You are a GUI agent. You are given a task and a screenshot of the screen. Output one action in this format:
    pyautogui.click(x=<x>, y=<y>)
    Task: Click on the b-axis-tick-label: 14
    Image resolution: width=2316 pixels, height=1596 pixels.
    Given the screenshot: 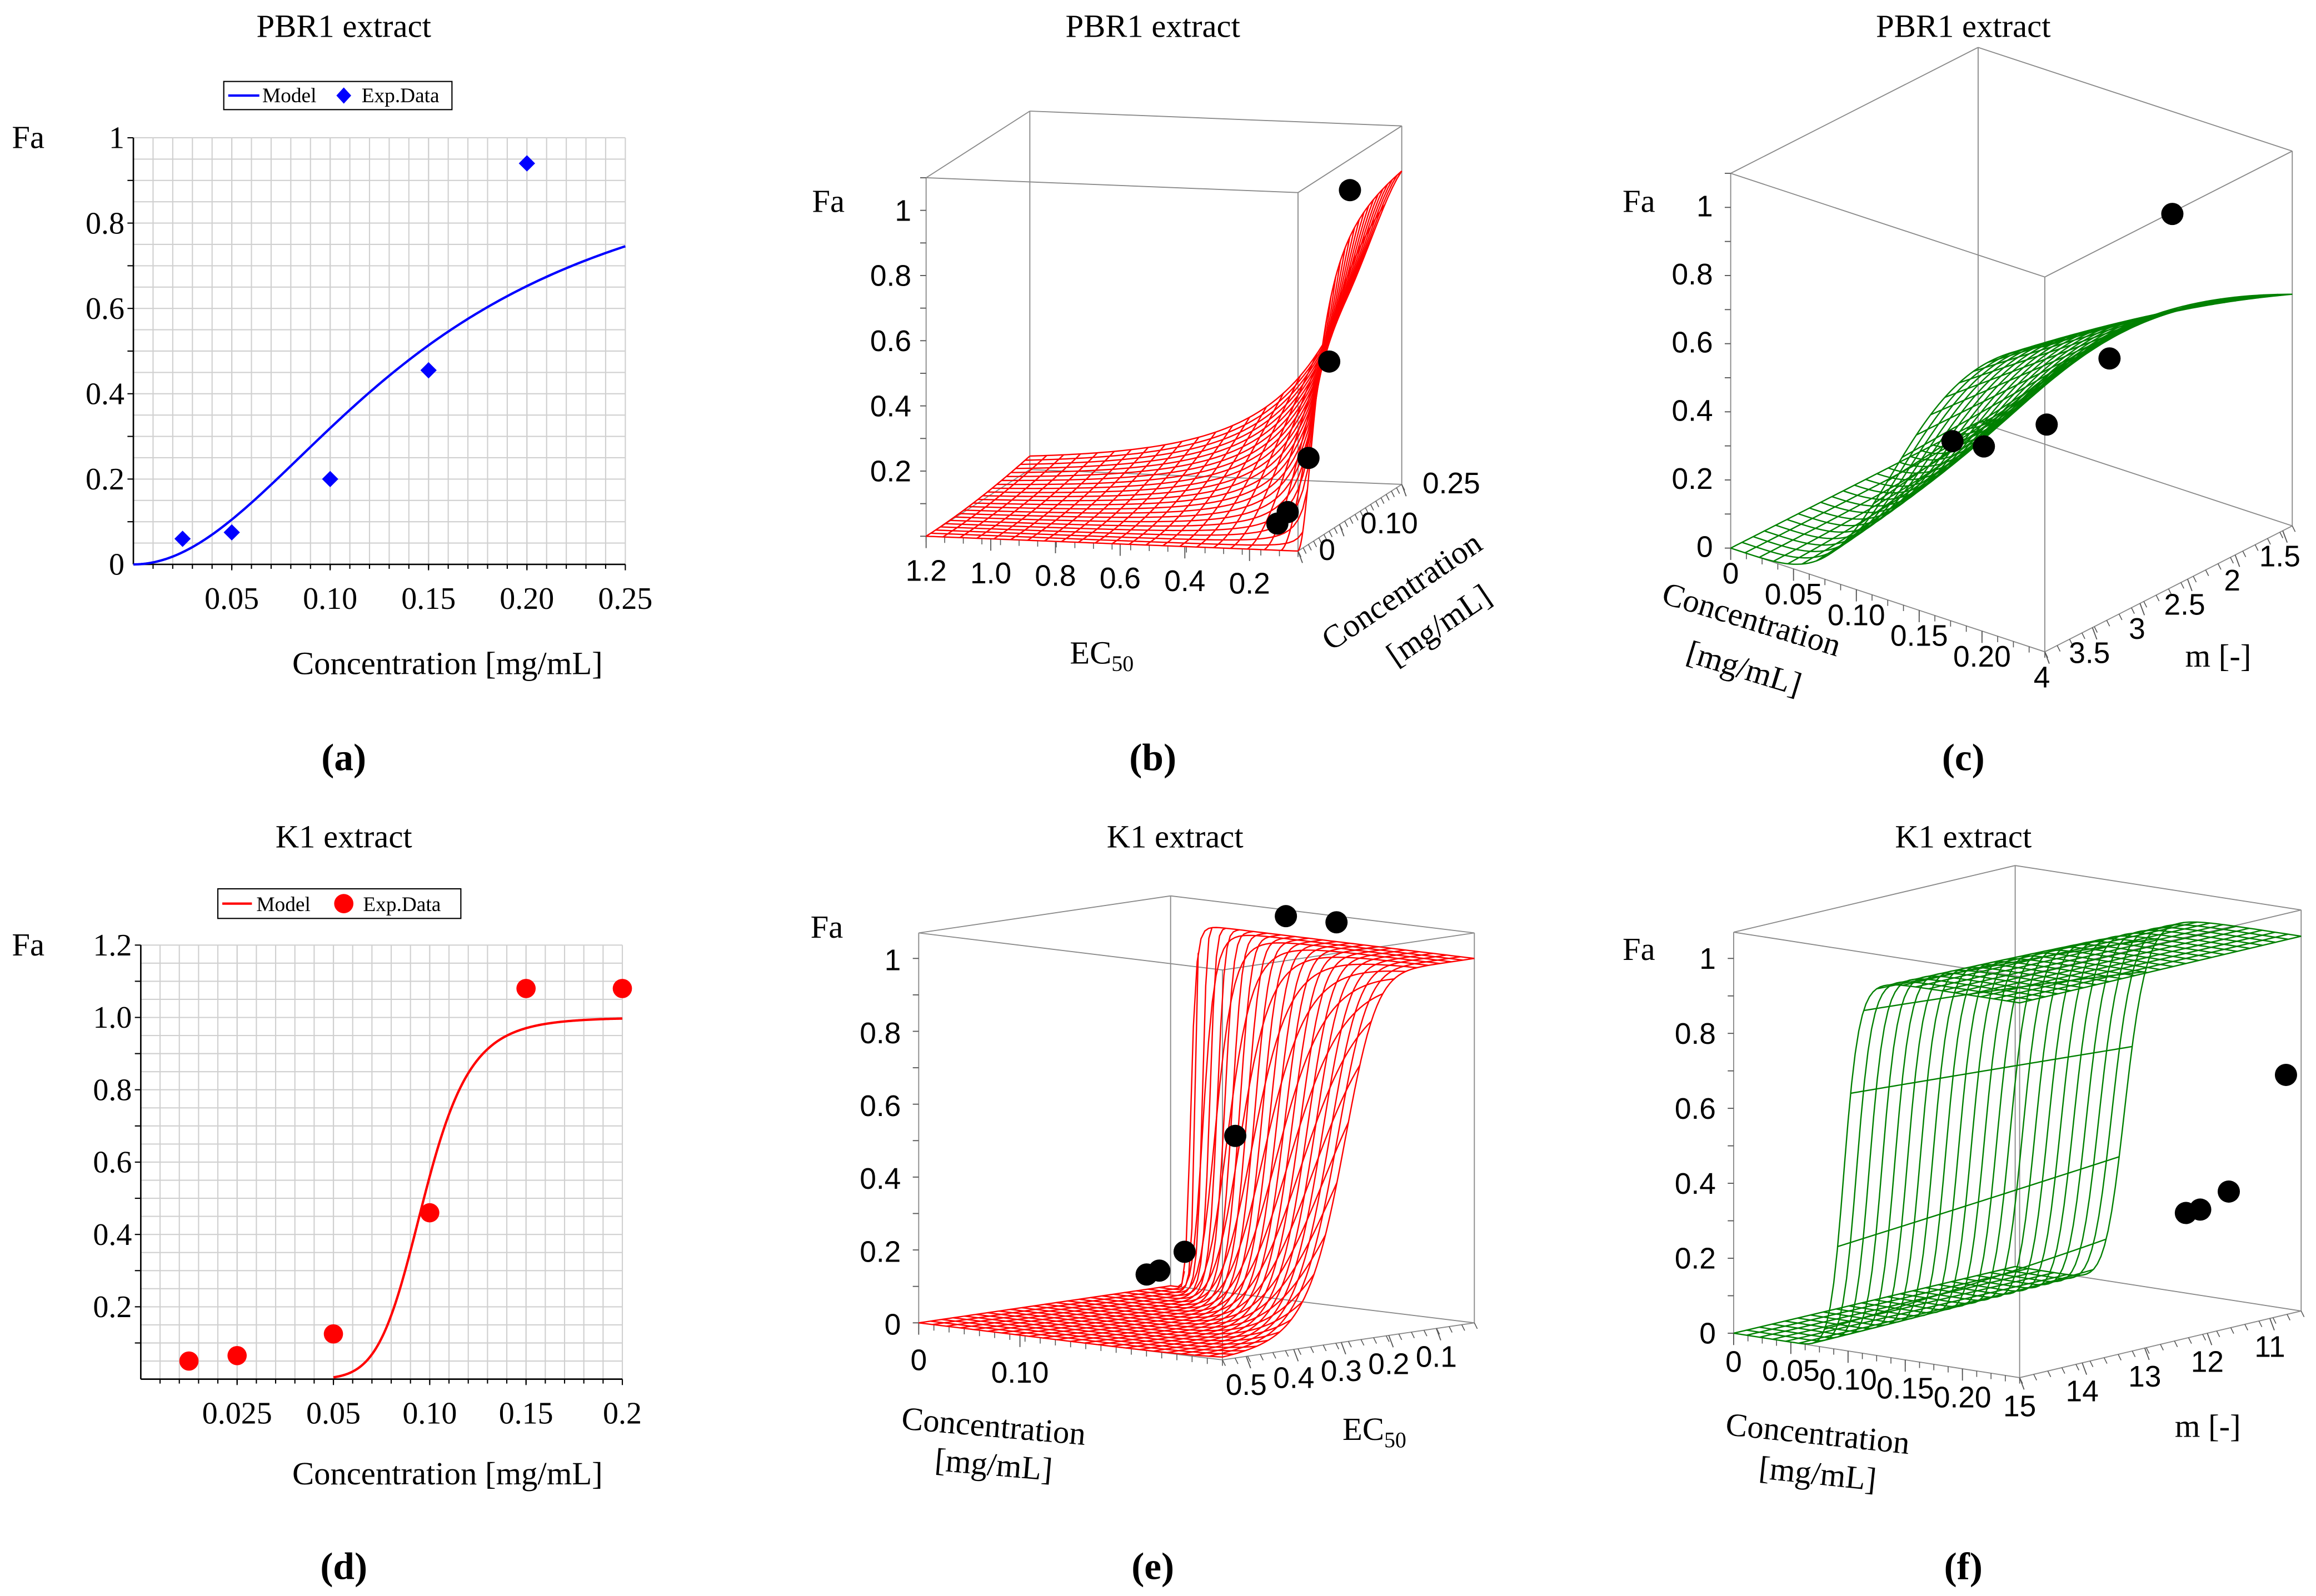 What is the action you would take?
    pyautogui.click(x=2082, y=1391)
    